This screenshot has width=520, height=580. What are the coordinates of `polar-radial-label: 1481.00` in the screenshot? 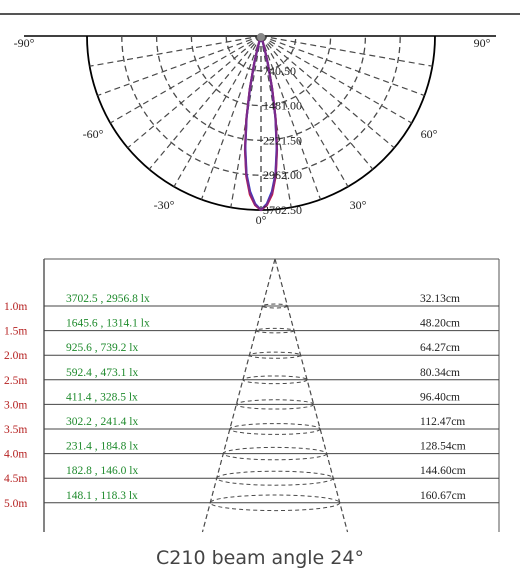 It's located at (282, 106).